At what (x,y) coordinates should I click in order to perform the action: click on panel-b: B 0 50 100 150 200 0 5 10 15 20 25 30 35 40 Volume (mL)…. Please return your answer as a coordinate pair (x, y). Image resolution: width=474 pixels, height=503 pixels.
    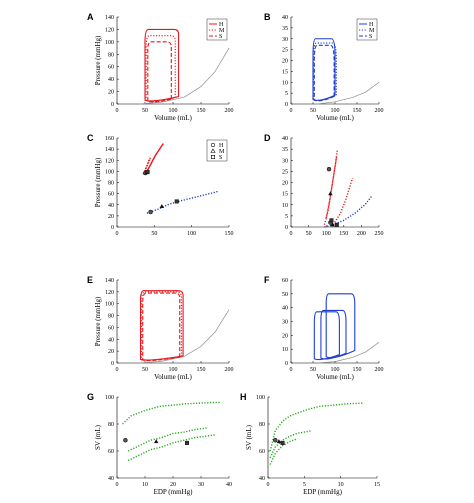
    Looking at the image, I should click on (324, 67).